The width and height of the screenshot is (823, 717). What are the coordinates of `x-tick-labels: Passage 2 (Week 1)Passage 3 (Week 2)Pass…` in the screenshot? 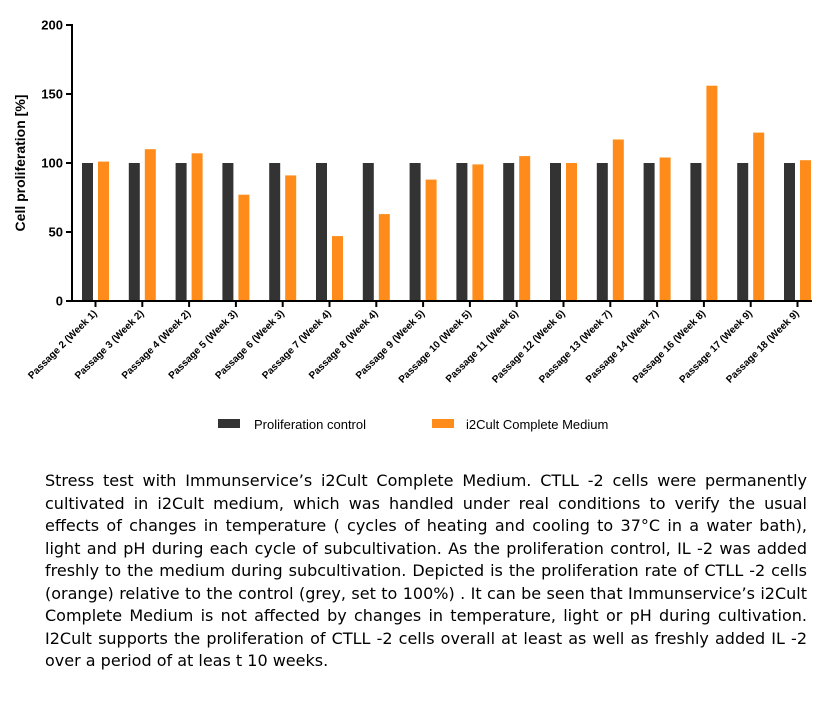 It's located at (413, 346).